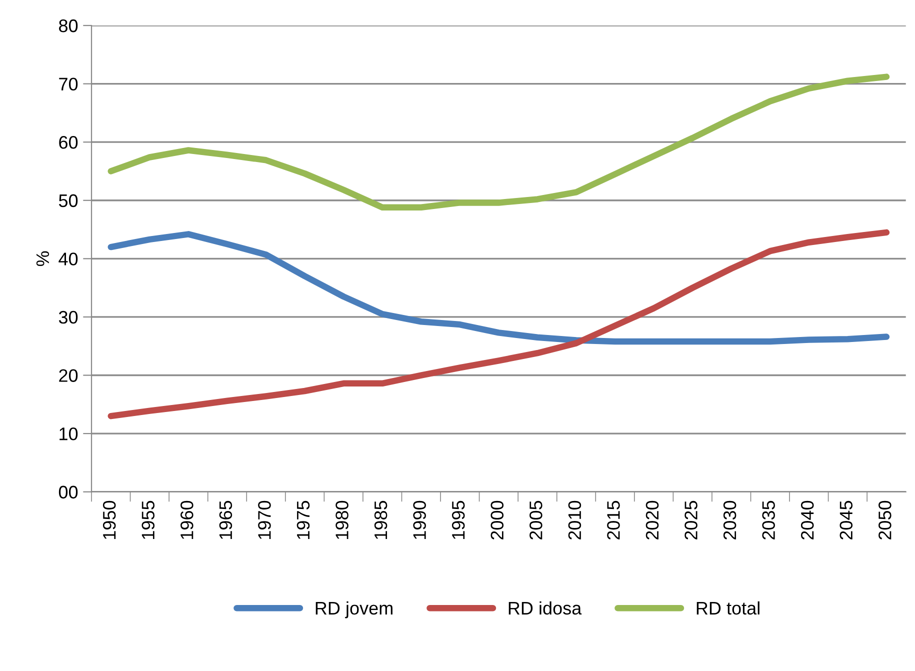 This screenshot has width=915, height=671. What do you see at coordinates (536, 520) in the screenshot?
I see `x-tick-label: 2005` at bounding box center [536, 520].